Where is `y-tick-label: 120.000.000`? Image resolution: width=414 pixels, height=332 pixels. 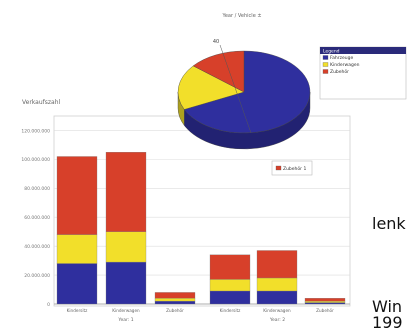
y-tick-label: 120.000.000 is located at coordinates (35, 131).